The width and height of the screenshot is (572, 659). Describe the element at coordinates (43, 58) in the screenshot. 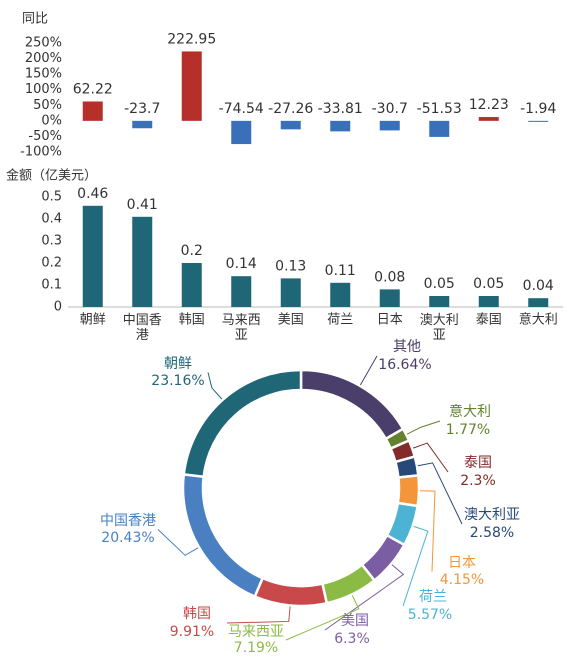

I see `y-tick-label: 200%` at that location.